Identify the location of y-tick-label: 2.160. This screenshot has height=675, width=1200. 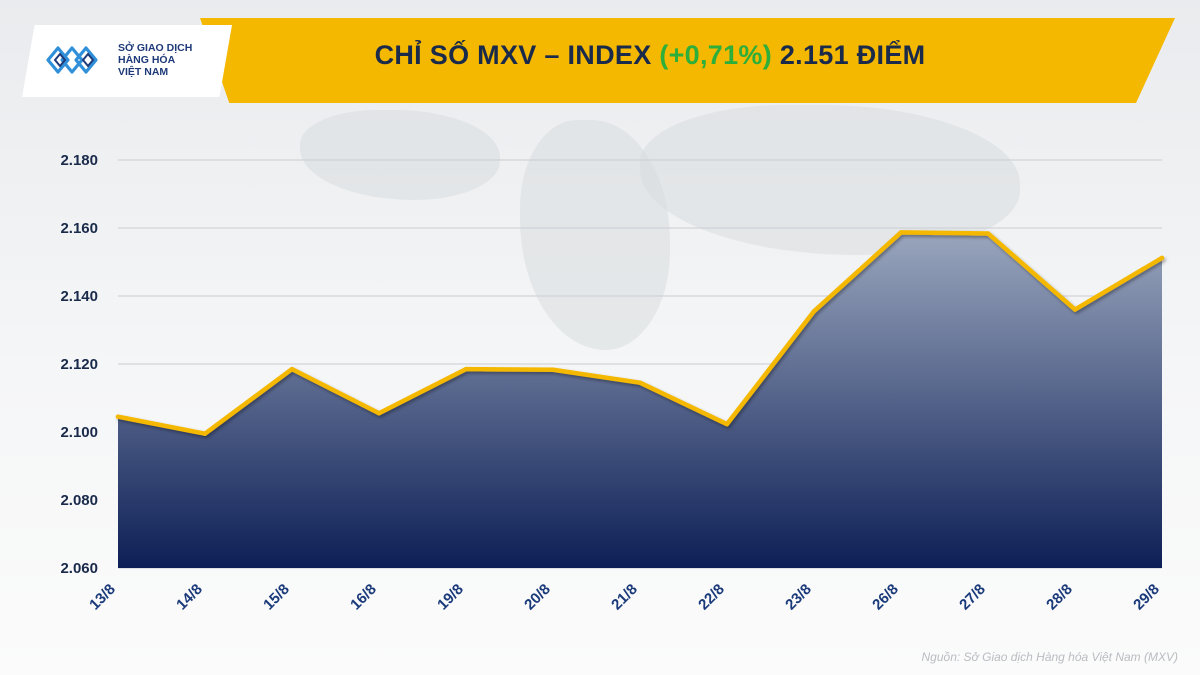
(79, 228).